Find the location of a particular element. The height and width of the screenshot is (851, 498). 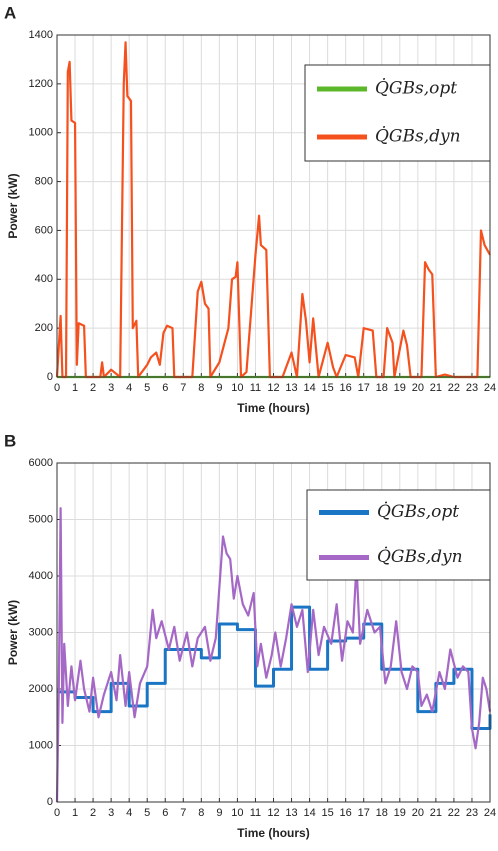

y-tick-label: 5000 is located at coordinates (41, 519).